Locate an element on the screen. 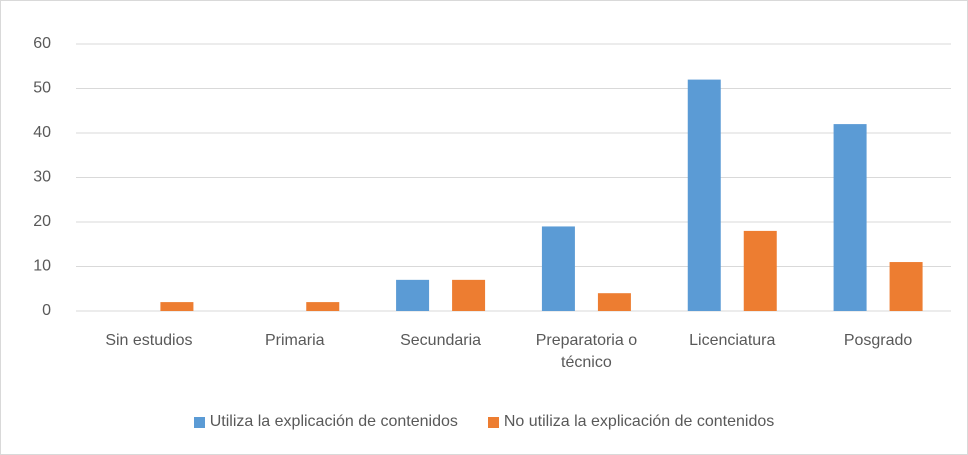 The image size is (968, 455). legend-label: Utiliza la explicación de contenidos is located at coordinates (333, 421).